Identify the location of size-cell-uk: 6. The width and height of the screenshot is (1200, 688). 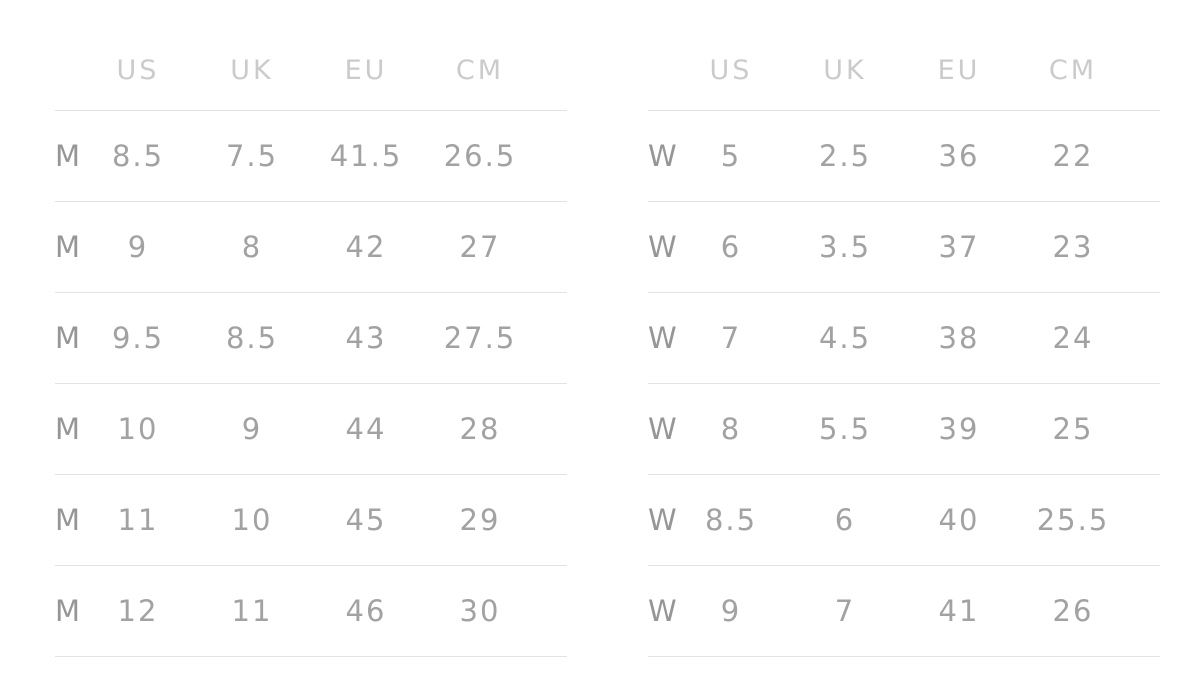
(845, 520).